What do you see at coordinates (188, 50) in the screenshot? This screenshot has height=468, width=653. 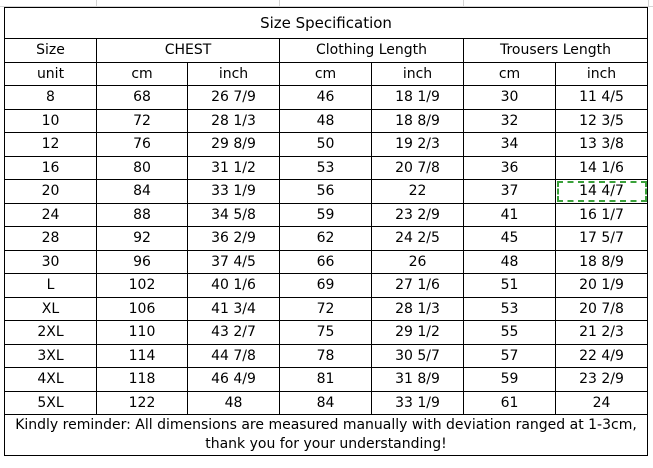 I see `header-chest: CHEST` at bounding box center [188, 50].